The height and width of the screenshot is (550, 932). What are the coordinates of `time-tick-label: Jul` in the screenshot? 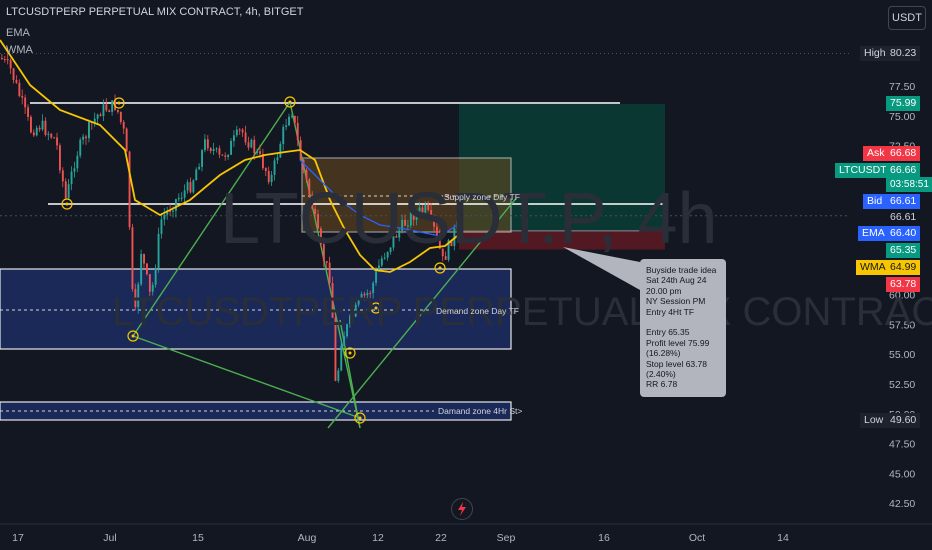 It's located at (109, 538).